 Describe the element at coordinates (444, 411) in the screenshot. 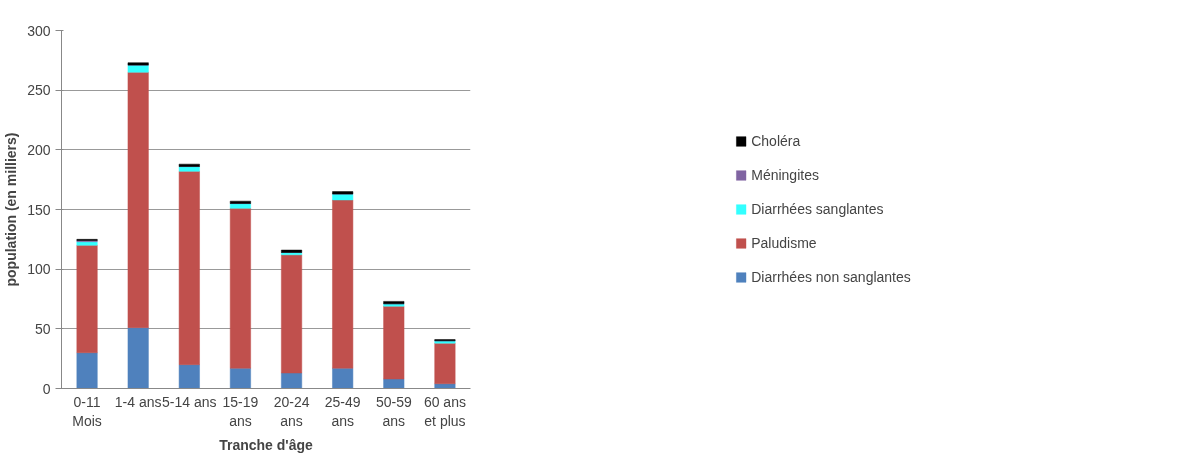

I see `x-tick-label: 60 ans et plus` at that location.